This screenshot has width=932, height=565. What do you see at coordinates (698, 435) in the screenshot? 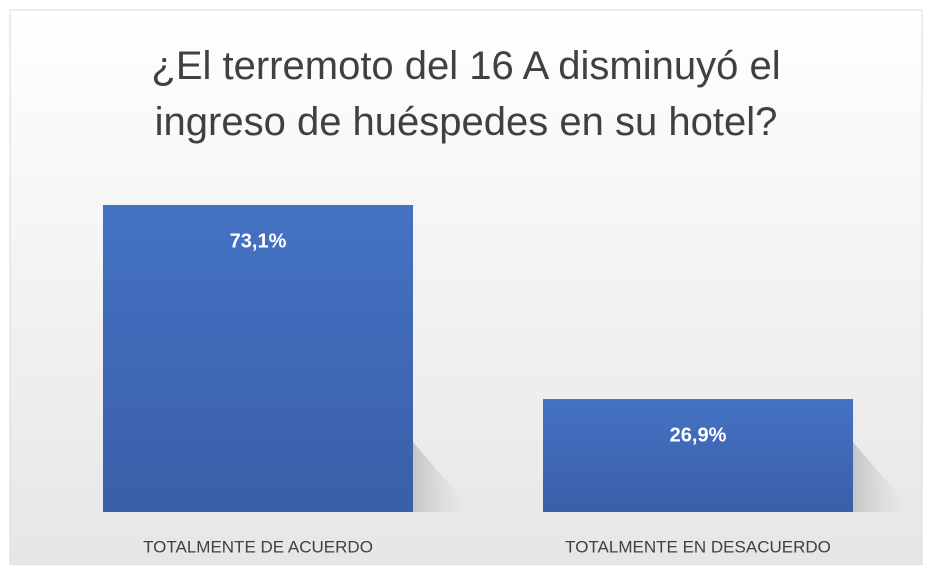
I see `value-label: 26,9%` at bounding box center [698, 435].